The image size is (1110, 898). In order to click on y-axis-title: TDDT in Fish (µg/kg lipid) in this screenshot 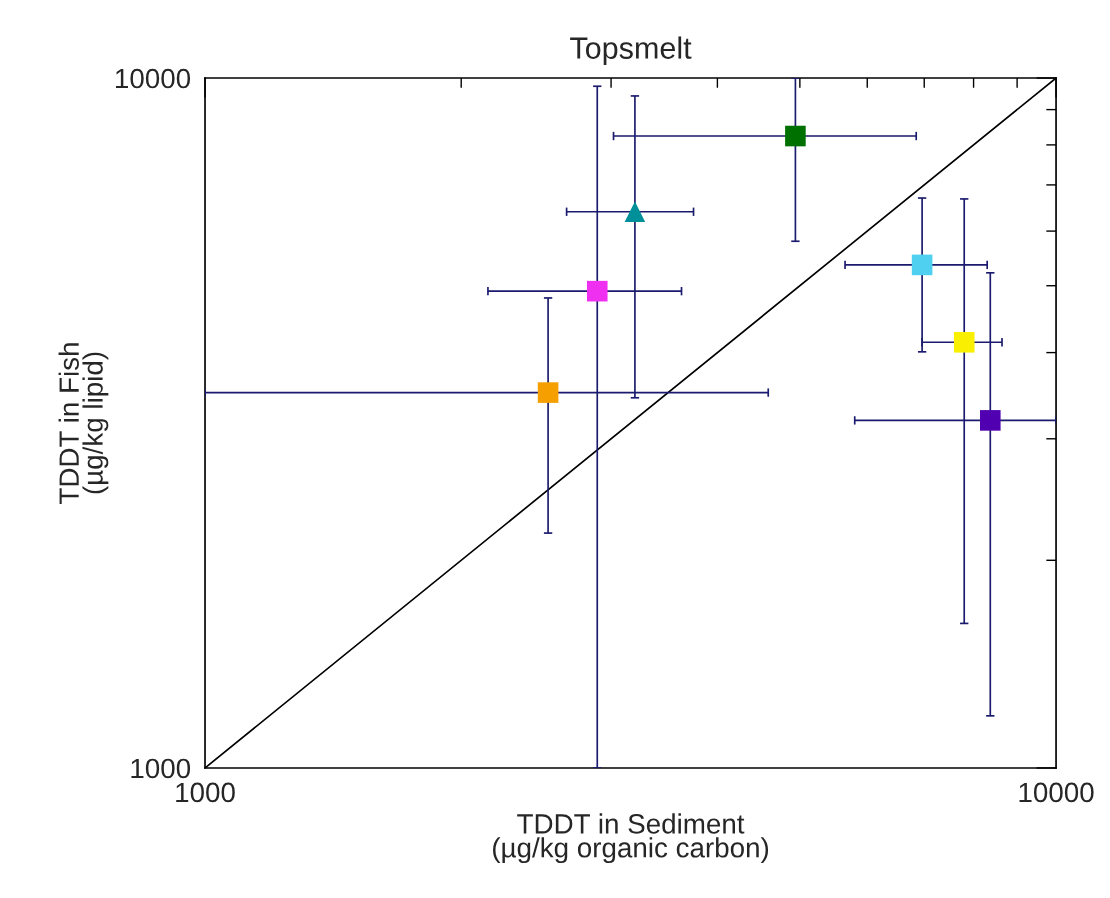, I will do `click(83, 423)`.